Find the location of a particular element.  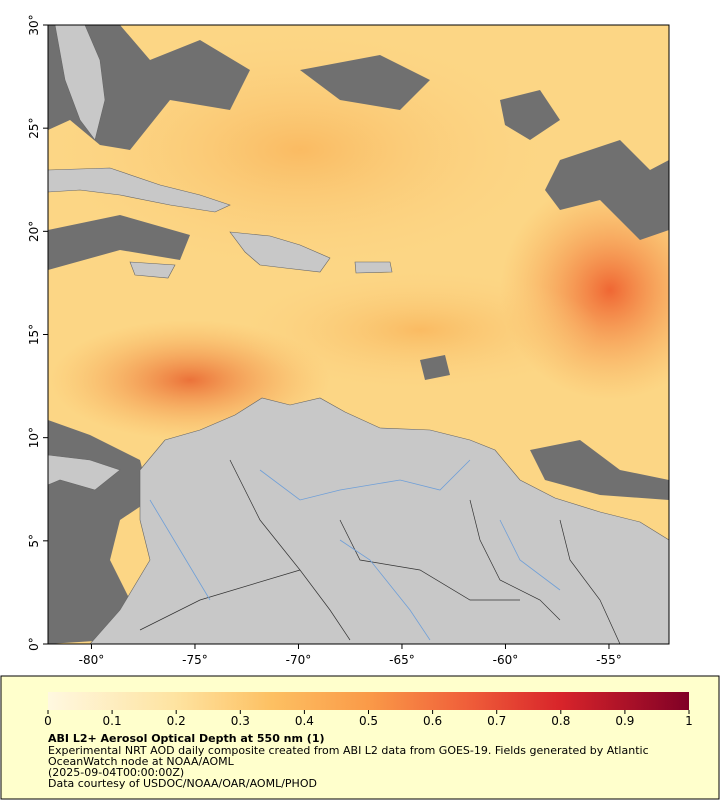

colorbar-tick-label: 0.4 is located at coordinates (304, 721).